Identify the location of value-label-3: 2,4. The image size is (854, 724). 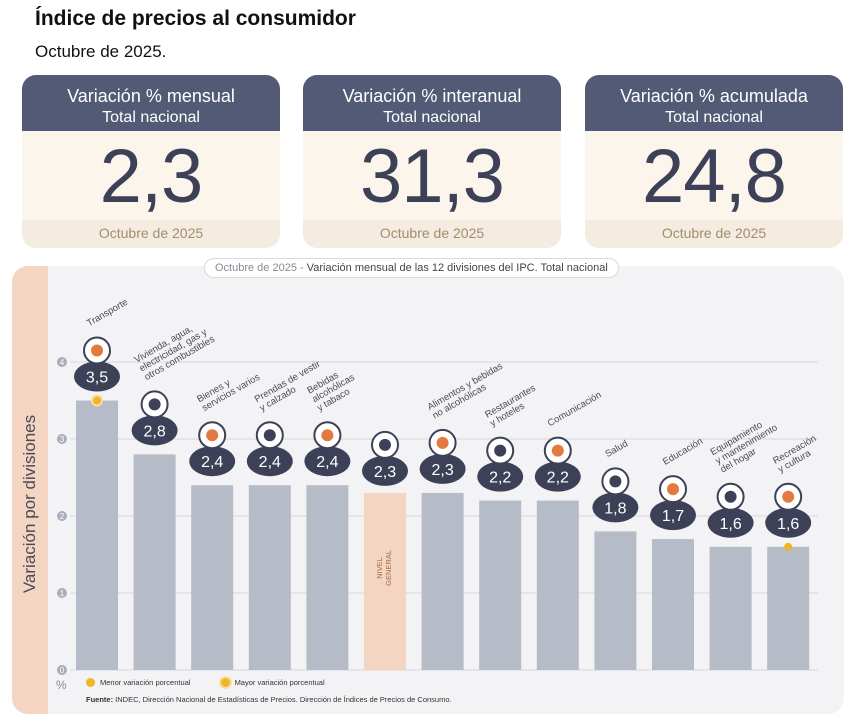
(270, 462).